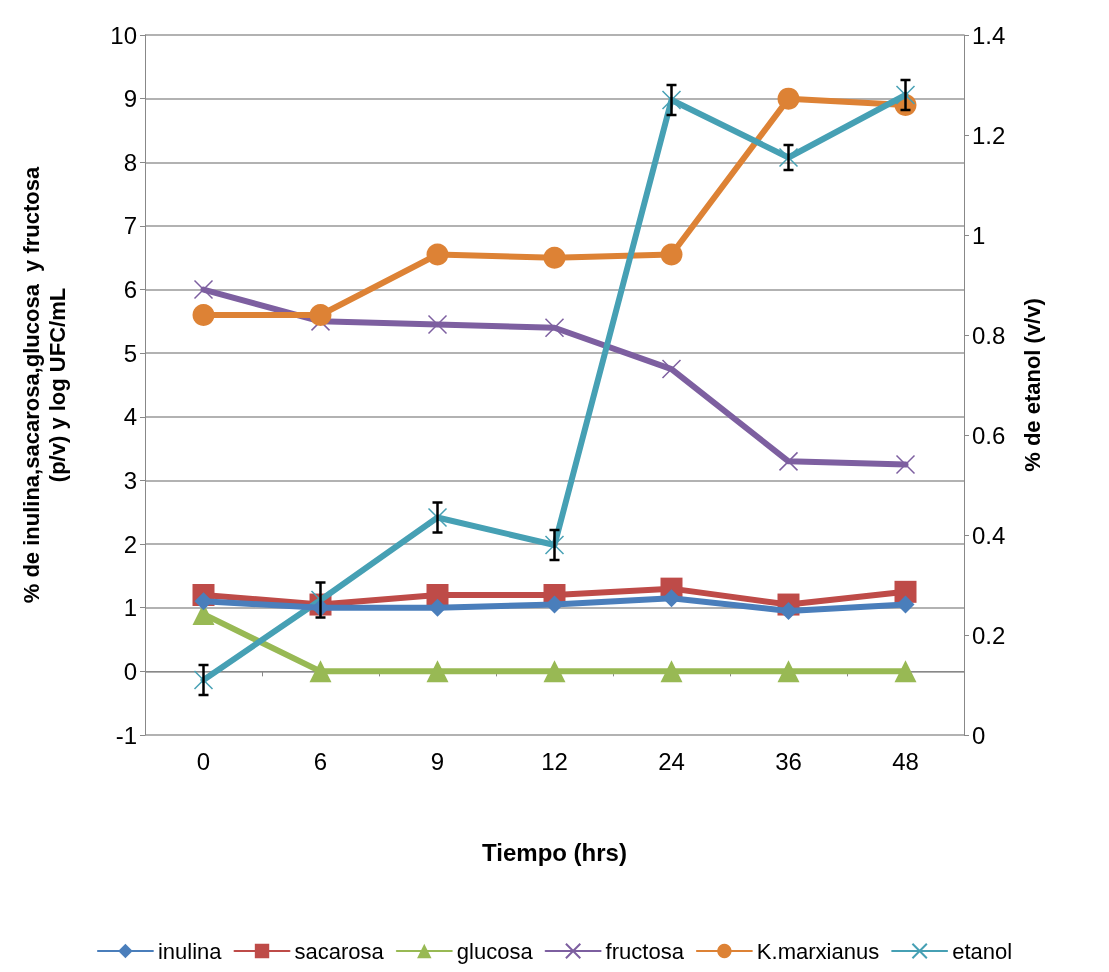 The image size is (1109, 972). What do you see at coordinates (979, 235) in the screenshot?
I see `y2-tick-label: 1` at bounding box center [979, 235].